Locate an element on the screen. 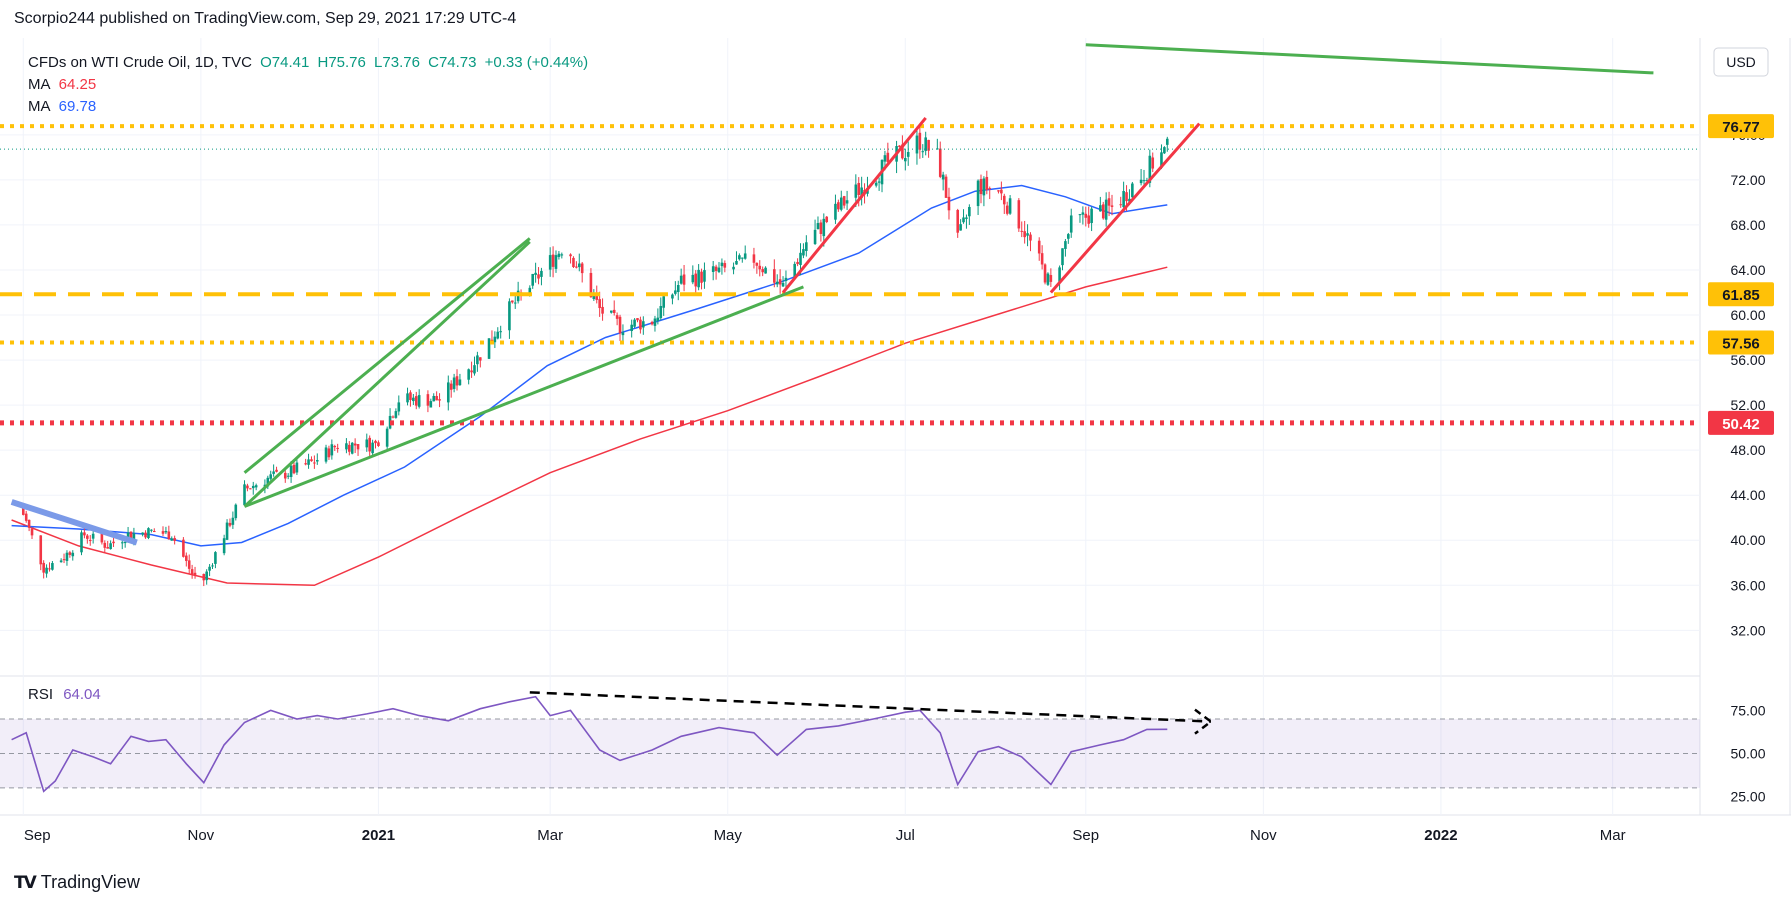 This screenshot has width=1791, height=909. legend-ma2-row: MA 69.78 is located at coordinates (310, 107).